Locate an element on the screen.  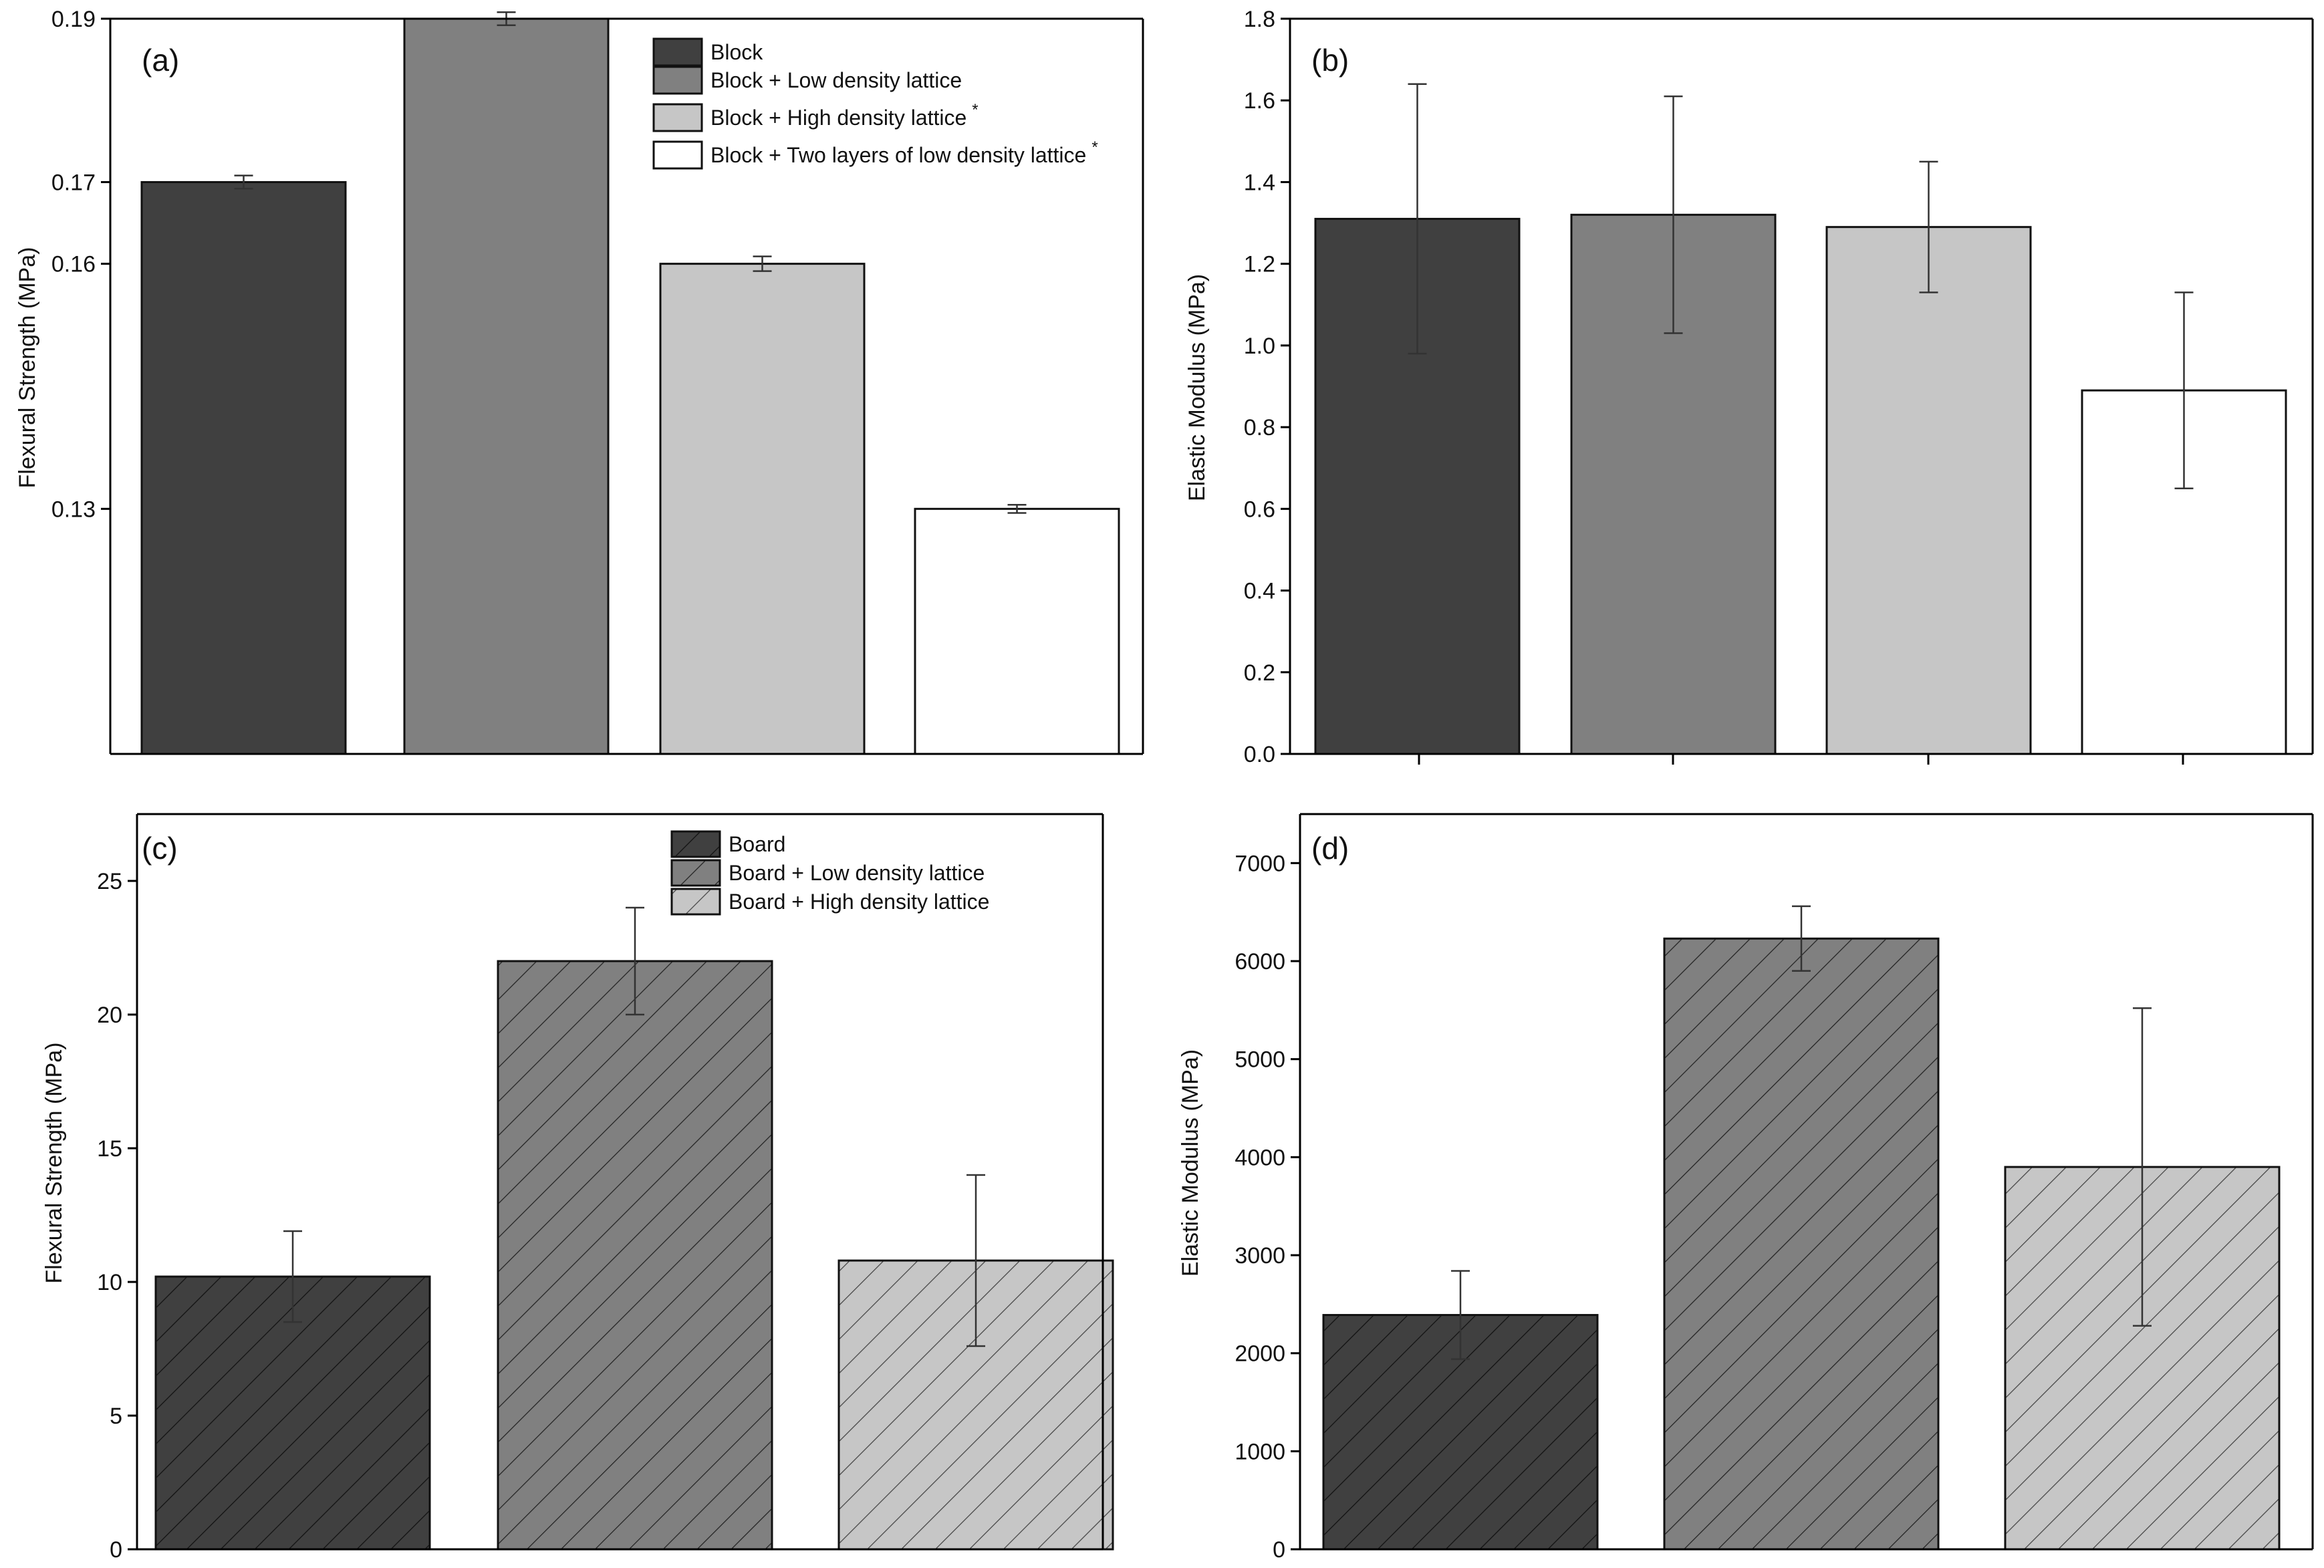
legend-c-label-2: Board + Low density lattice is located at coordinates (857, 873).